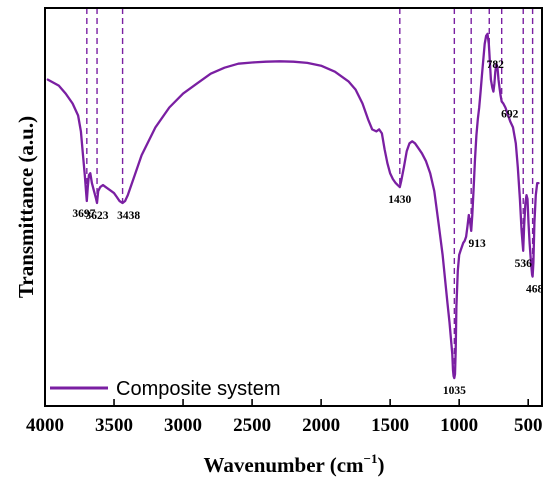 The width and height of the screenshot is (550, 481). Describe the element at coordinates (26, 207) in the screenshot. I see `y-axis-title: Transmittance (a.u.)` at that location.